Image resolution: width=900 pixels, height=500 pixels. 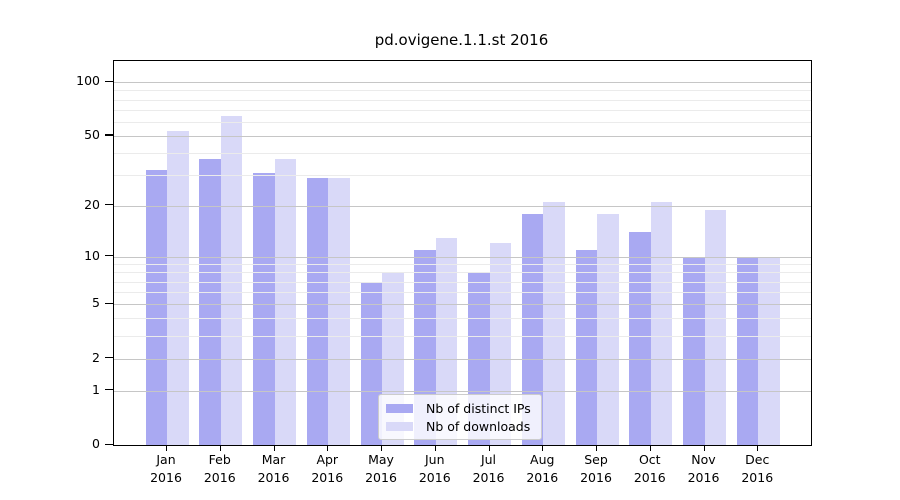 I want to click on y-tick-label-100: 100, so click(x=88, y=81).